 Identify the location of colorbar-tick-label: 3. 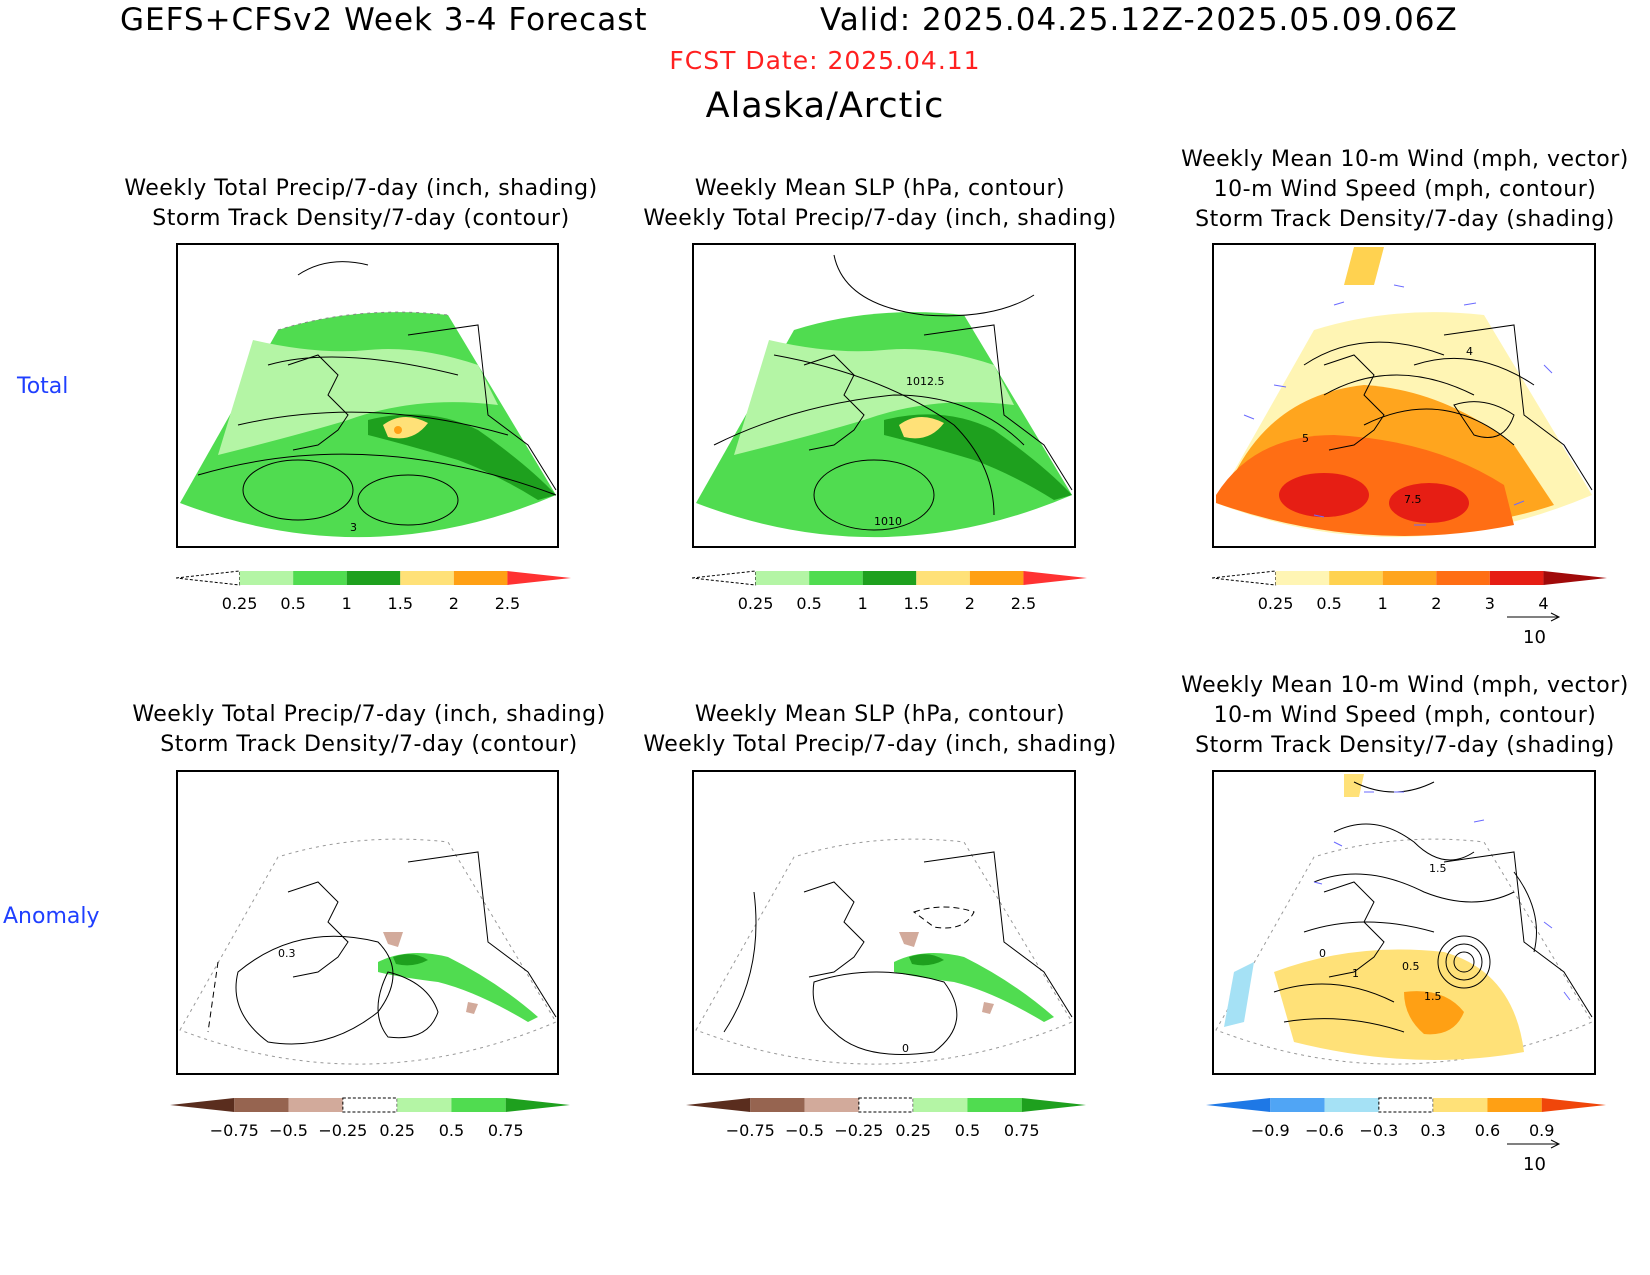
(1489, 603).